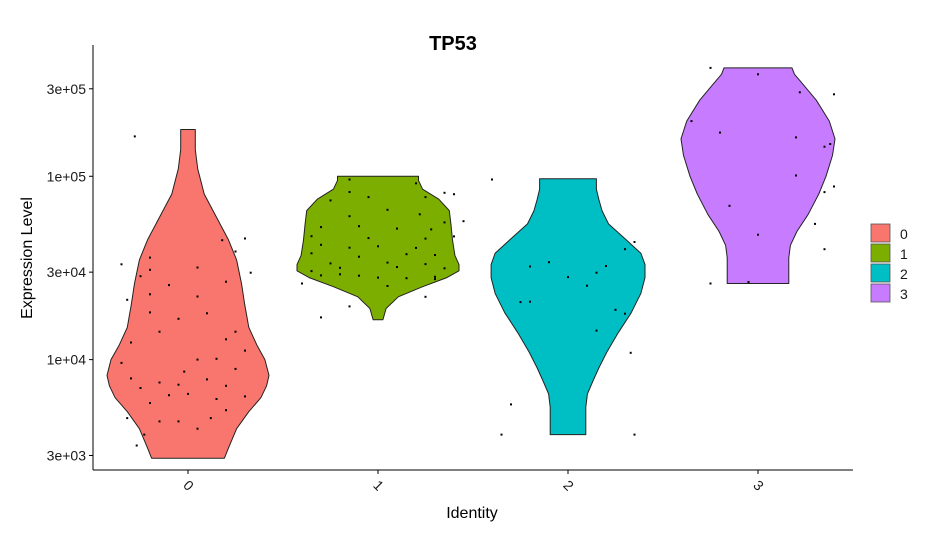  I want to click on legend-label-1: 1, so click(904, 254).